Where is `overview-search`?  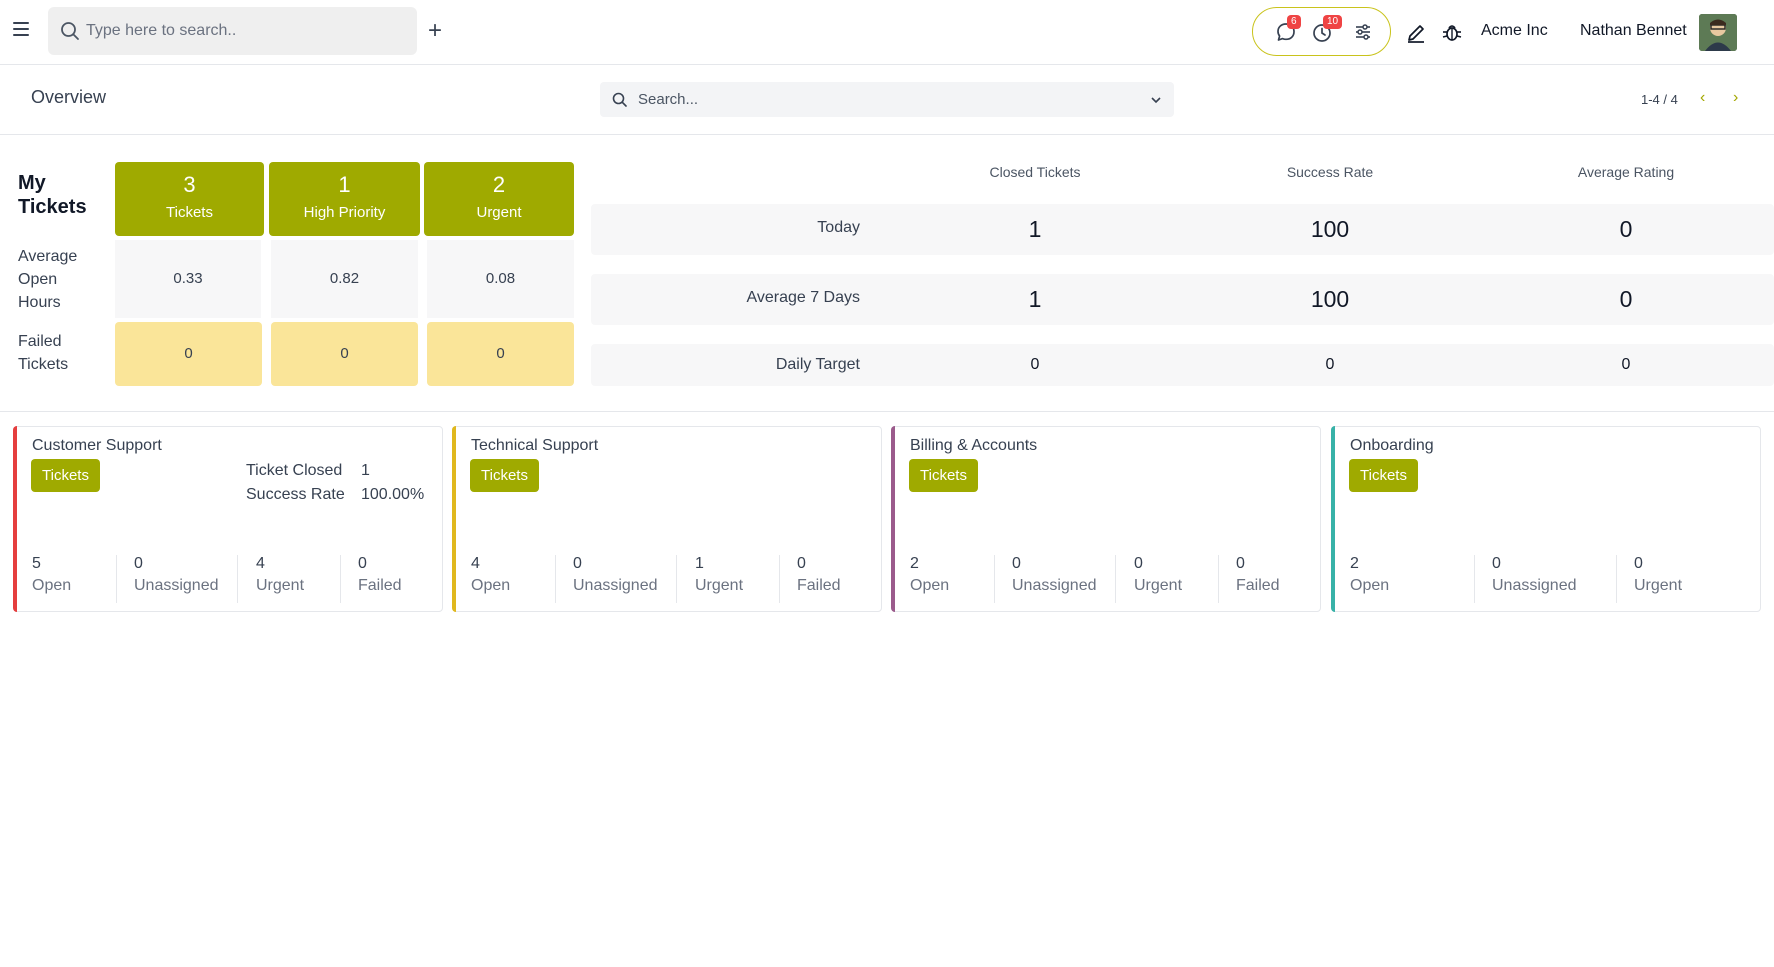
overview-search is located at coordinates (887, 99).